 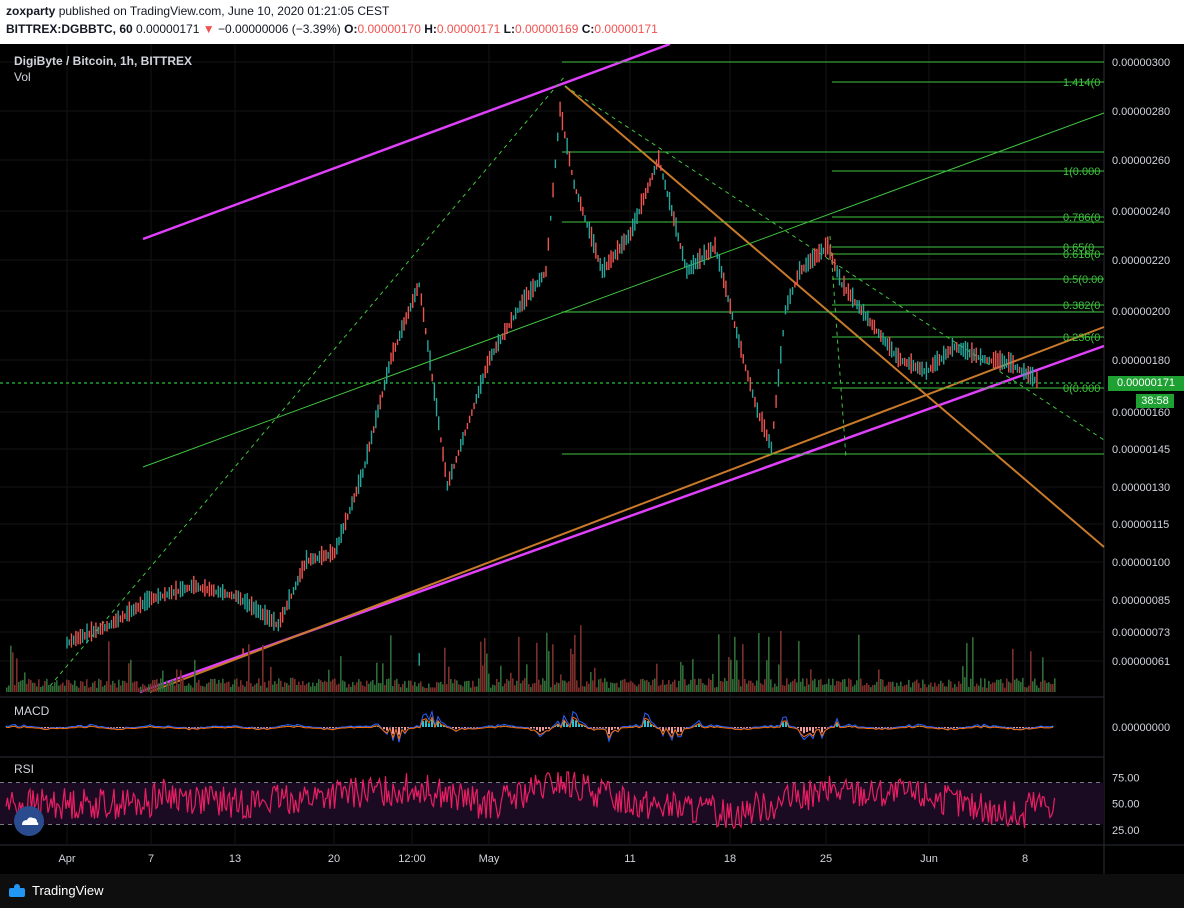 I want to click on price-tick-label: 0.00000180, so click(x=1141, y=361).